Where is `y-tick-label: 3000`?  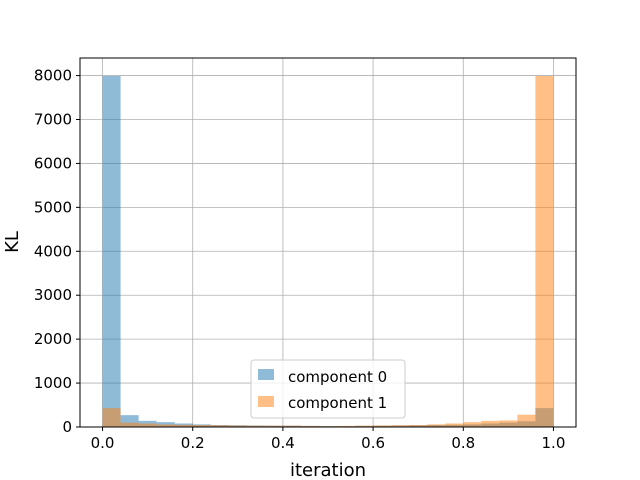
y-tick-label: 3000 is located at coordinates (53, 295).